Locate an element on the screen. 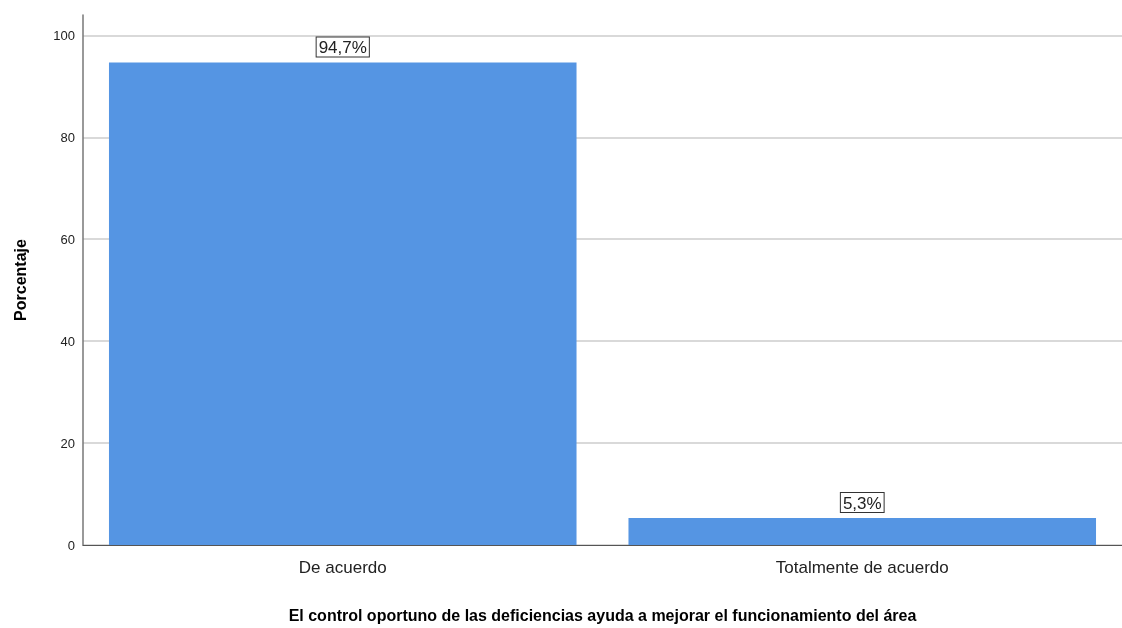  y-tick-label: 20 is located at coordinates (67, 443).